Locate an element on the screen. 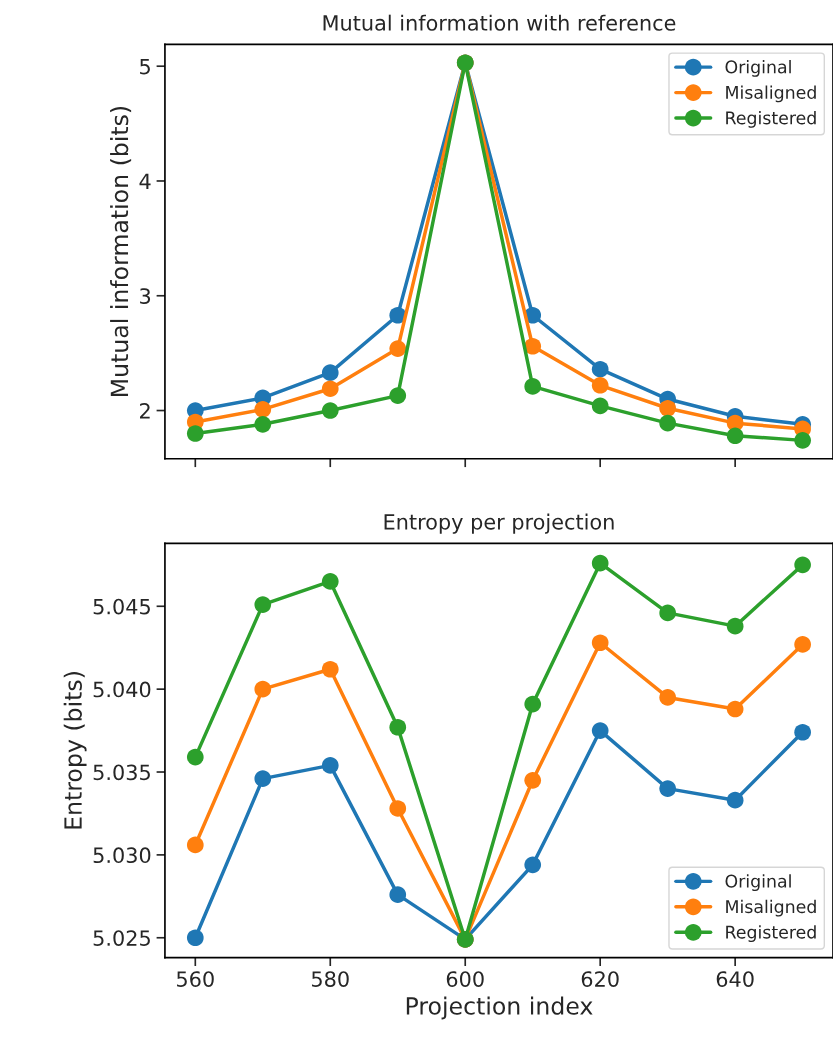  y-tick-label: 5.030 is located at coordinates (122, 855).